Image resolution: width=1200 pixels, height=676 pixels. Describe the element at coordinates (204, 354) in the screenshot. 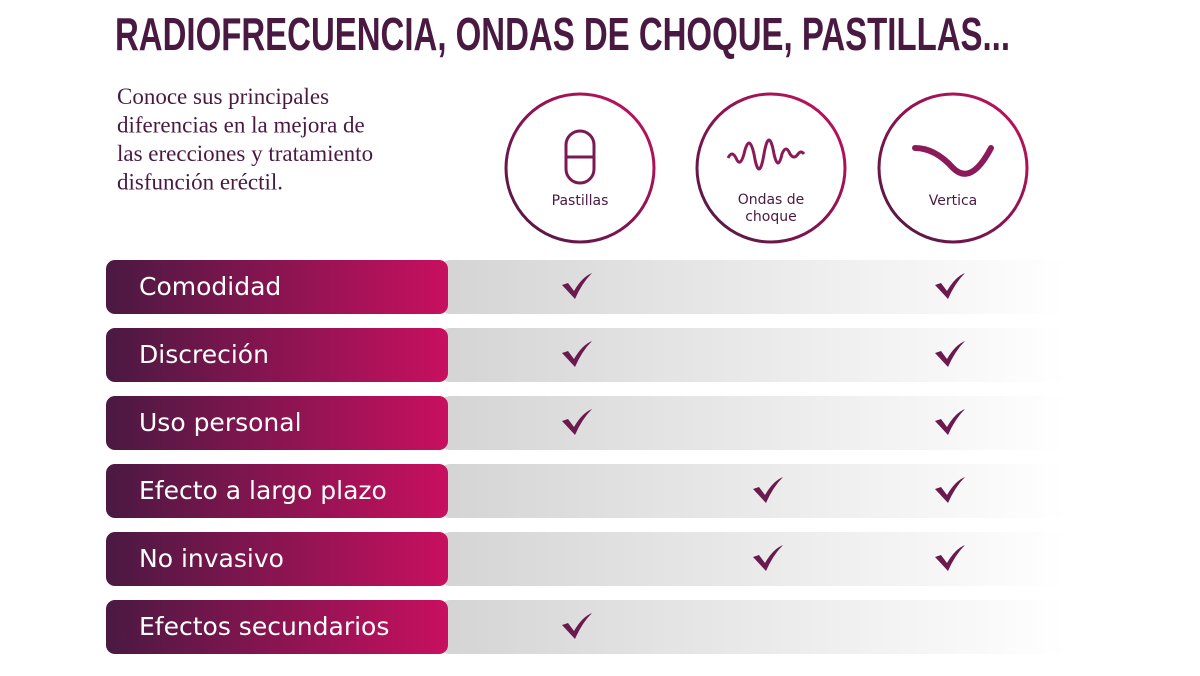

I see `row-label: Discreción` at that location.